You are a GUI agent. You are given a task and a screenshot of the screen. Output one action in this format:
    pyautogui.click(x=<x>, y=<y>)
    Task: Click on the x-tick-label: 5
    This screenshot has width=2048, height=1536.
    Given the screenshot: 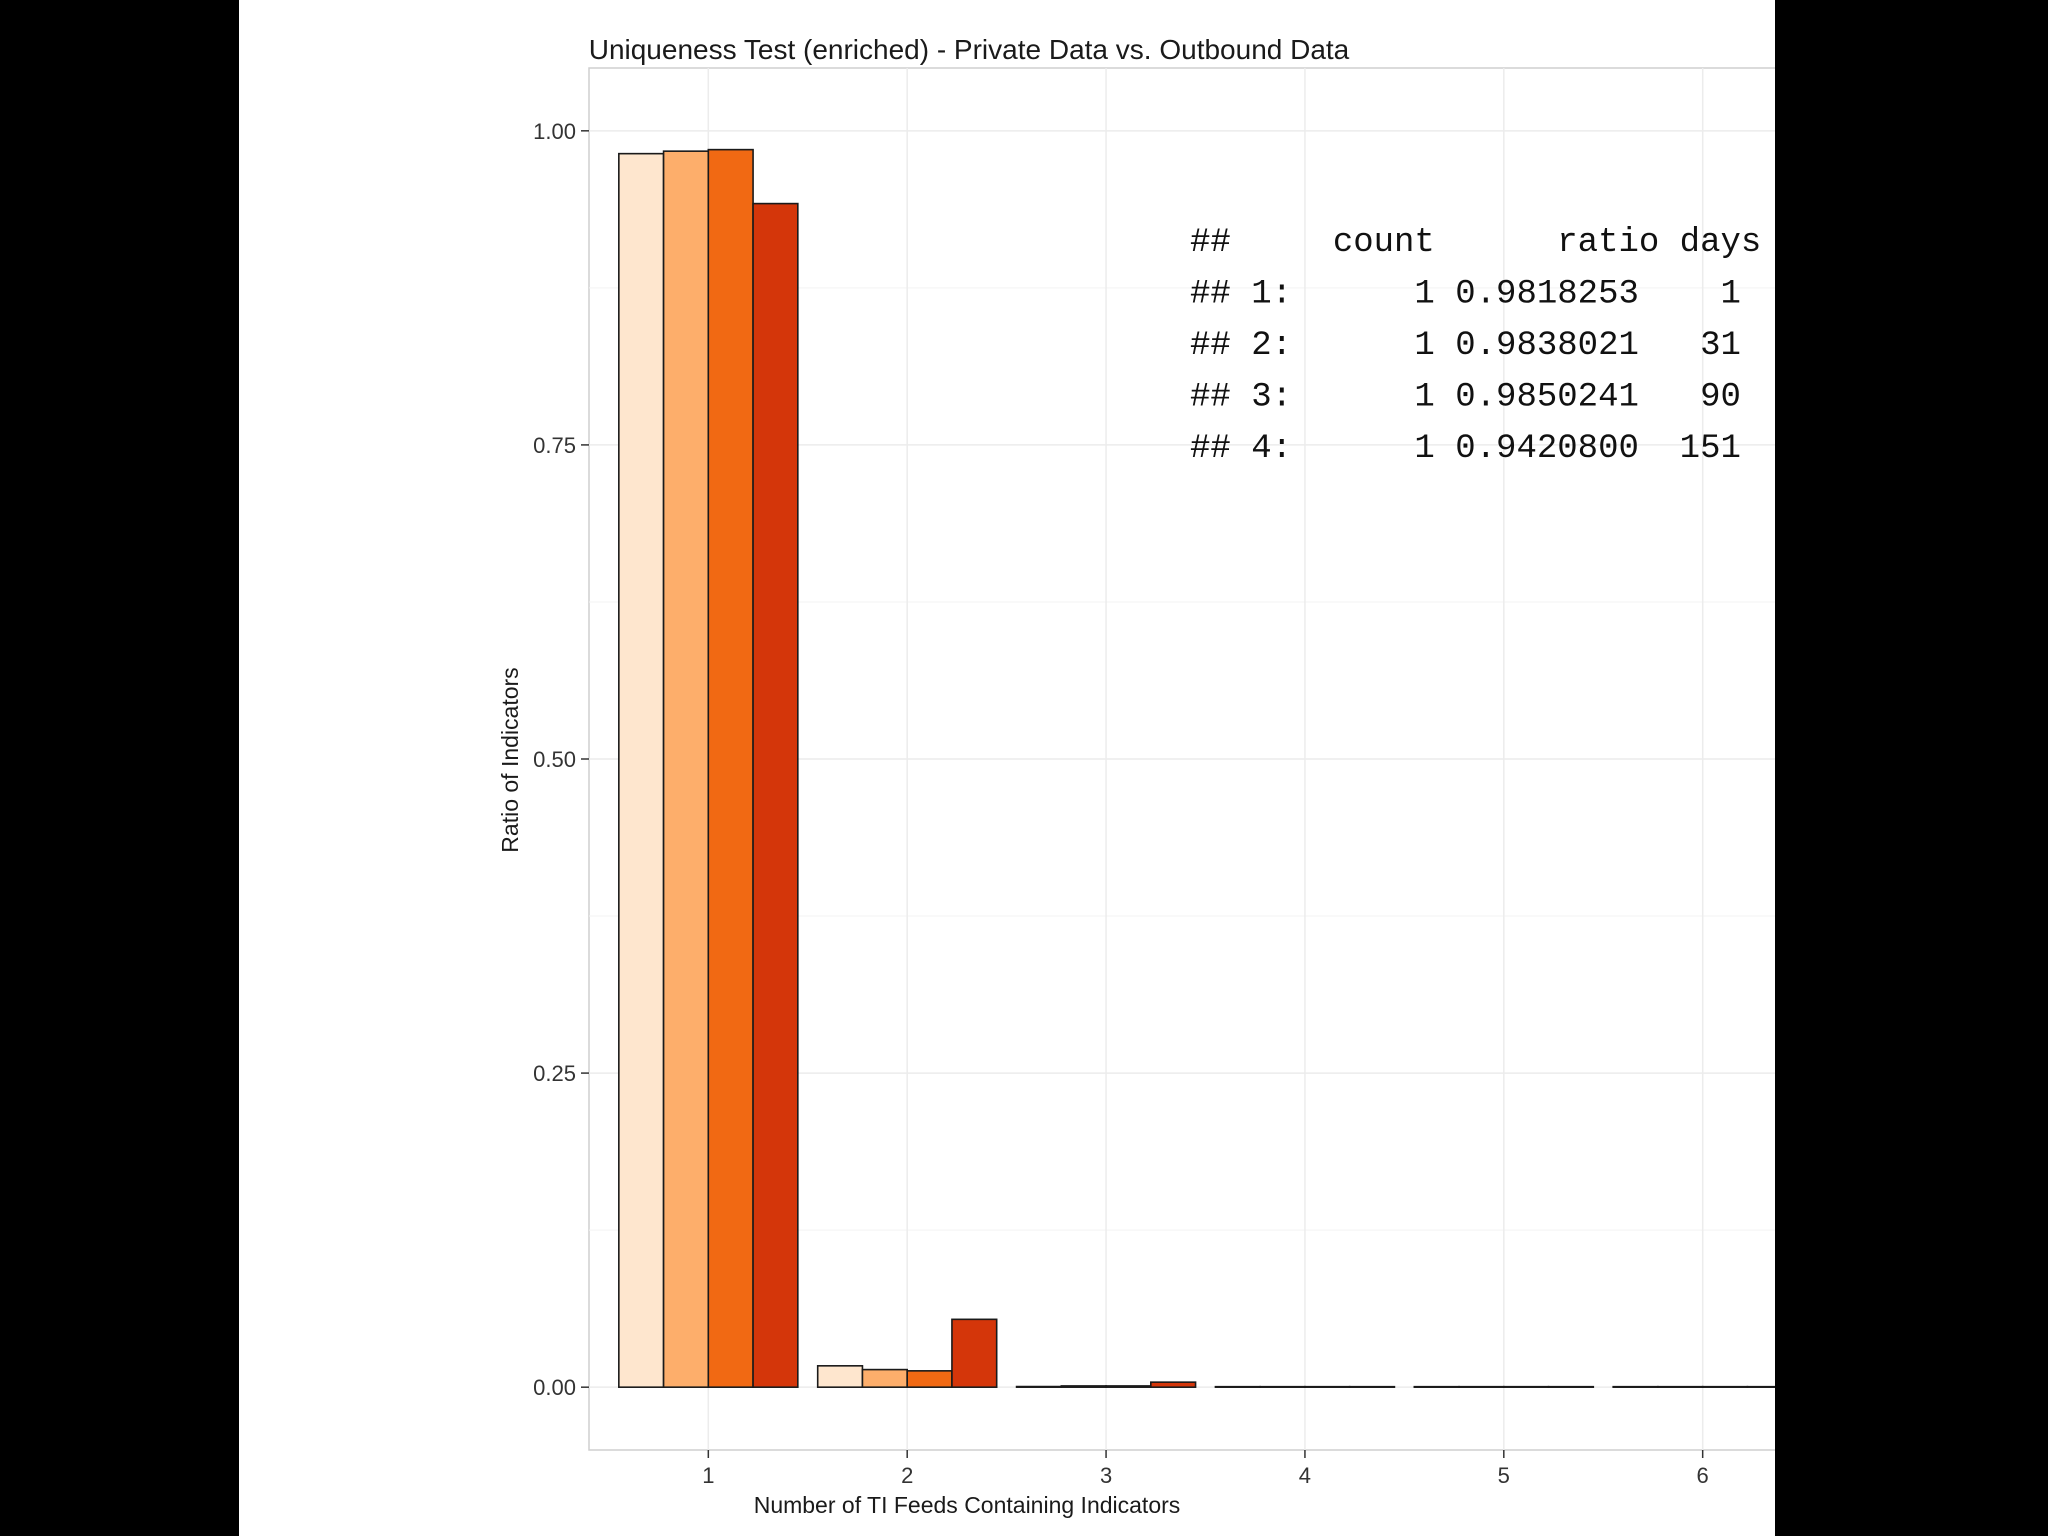 What is the action you would take?
    pyautogui.click(x=1504, y=1475)
    